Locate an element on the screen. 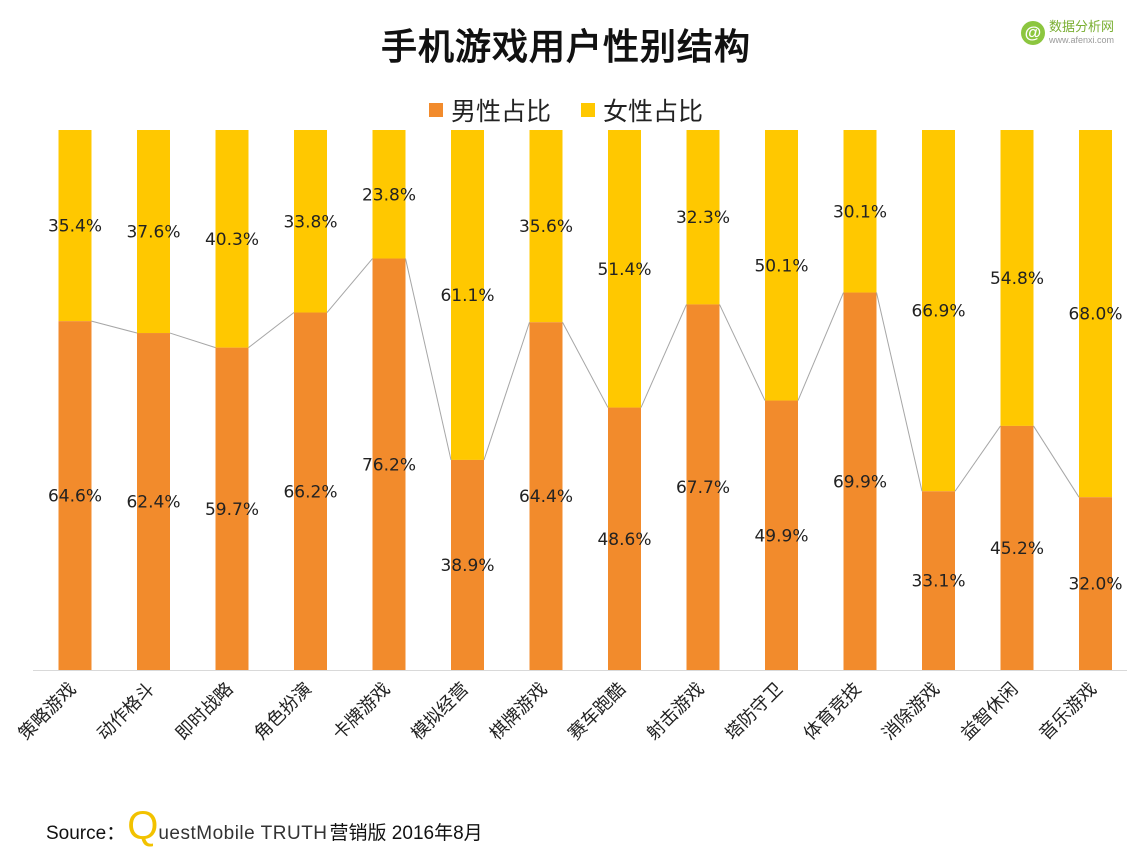 The height and width of the screenshot is (849, 1132). x-tick-label: 体育竞技 is located at coordinates (833, 712).